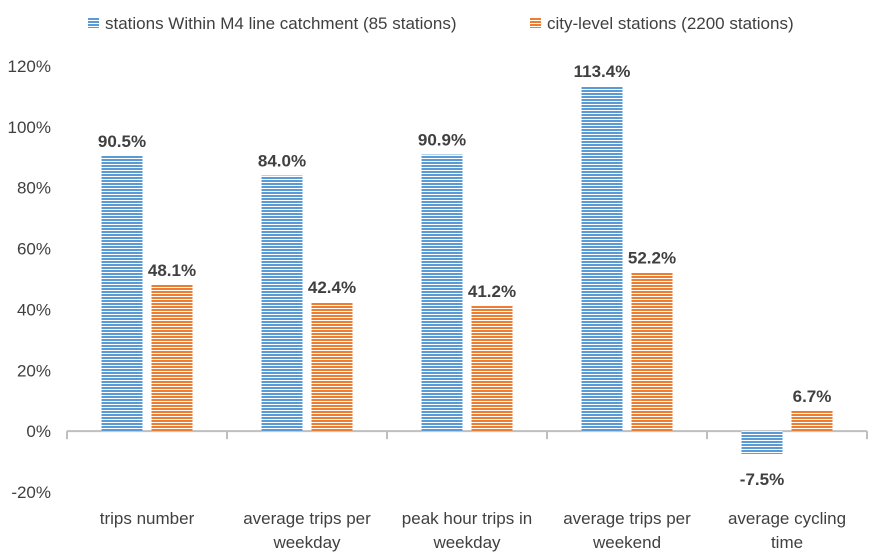  What do you see at coordinates (31, 492) in the screenshot?
I see `y-tick-label: -20%` at bounding box center [31, 492].